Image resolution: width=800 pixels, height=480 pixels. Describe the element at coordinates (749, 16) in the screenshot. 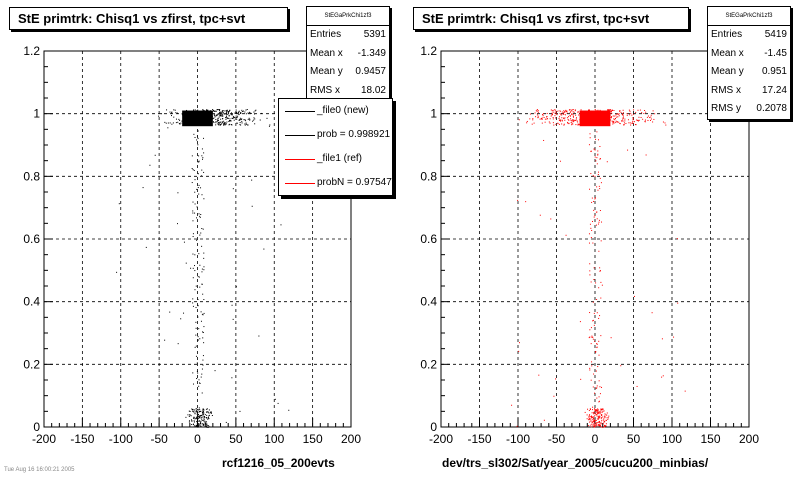

I see `stats-name: StEGaPrkChi1zf3` at that location.